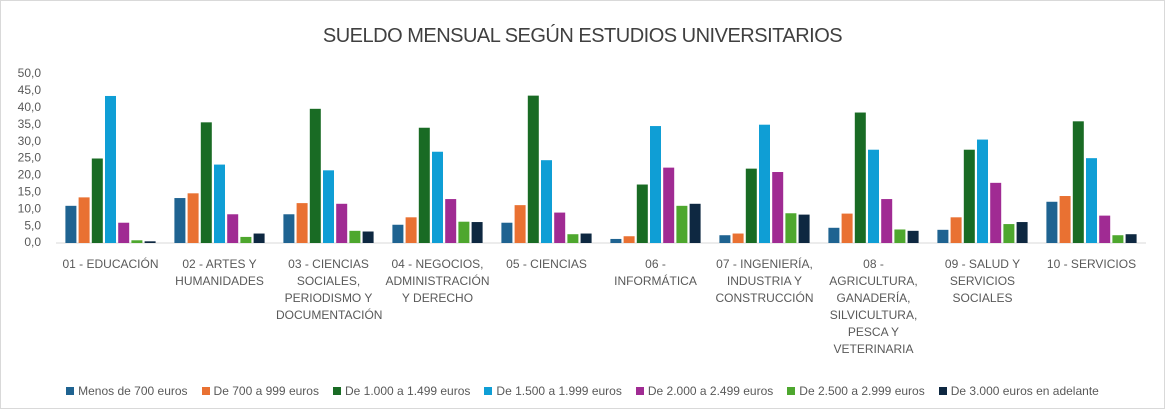 This screenshot has height=409, width=1165. What do you see at coordinates (110, 264) in the screenshot?
I see `x-tick-label: 01 - EDUCACIÓN` at bounding box center [110, 264].